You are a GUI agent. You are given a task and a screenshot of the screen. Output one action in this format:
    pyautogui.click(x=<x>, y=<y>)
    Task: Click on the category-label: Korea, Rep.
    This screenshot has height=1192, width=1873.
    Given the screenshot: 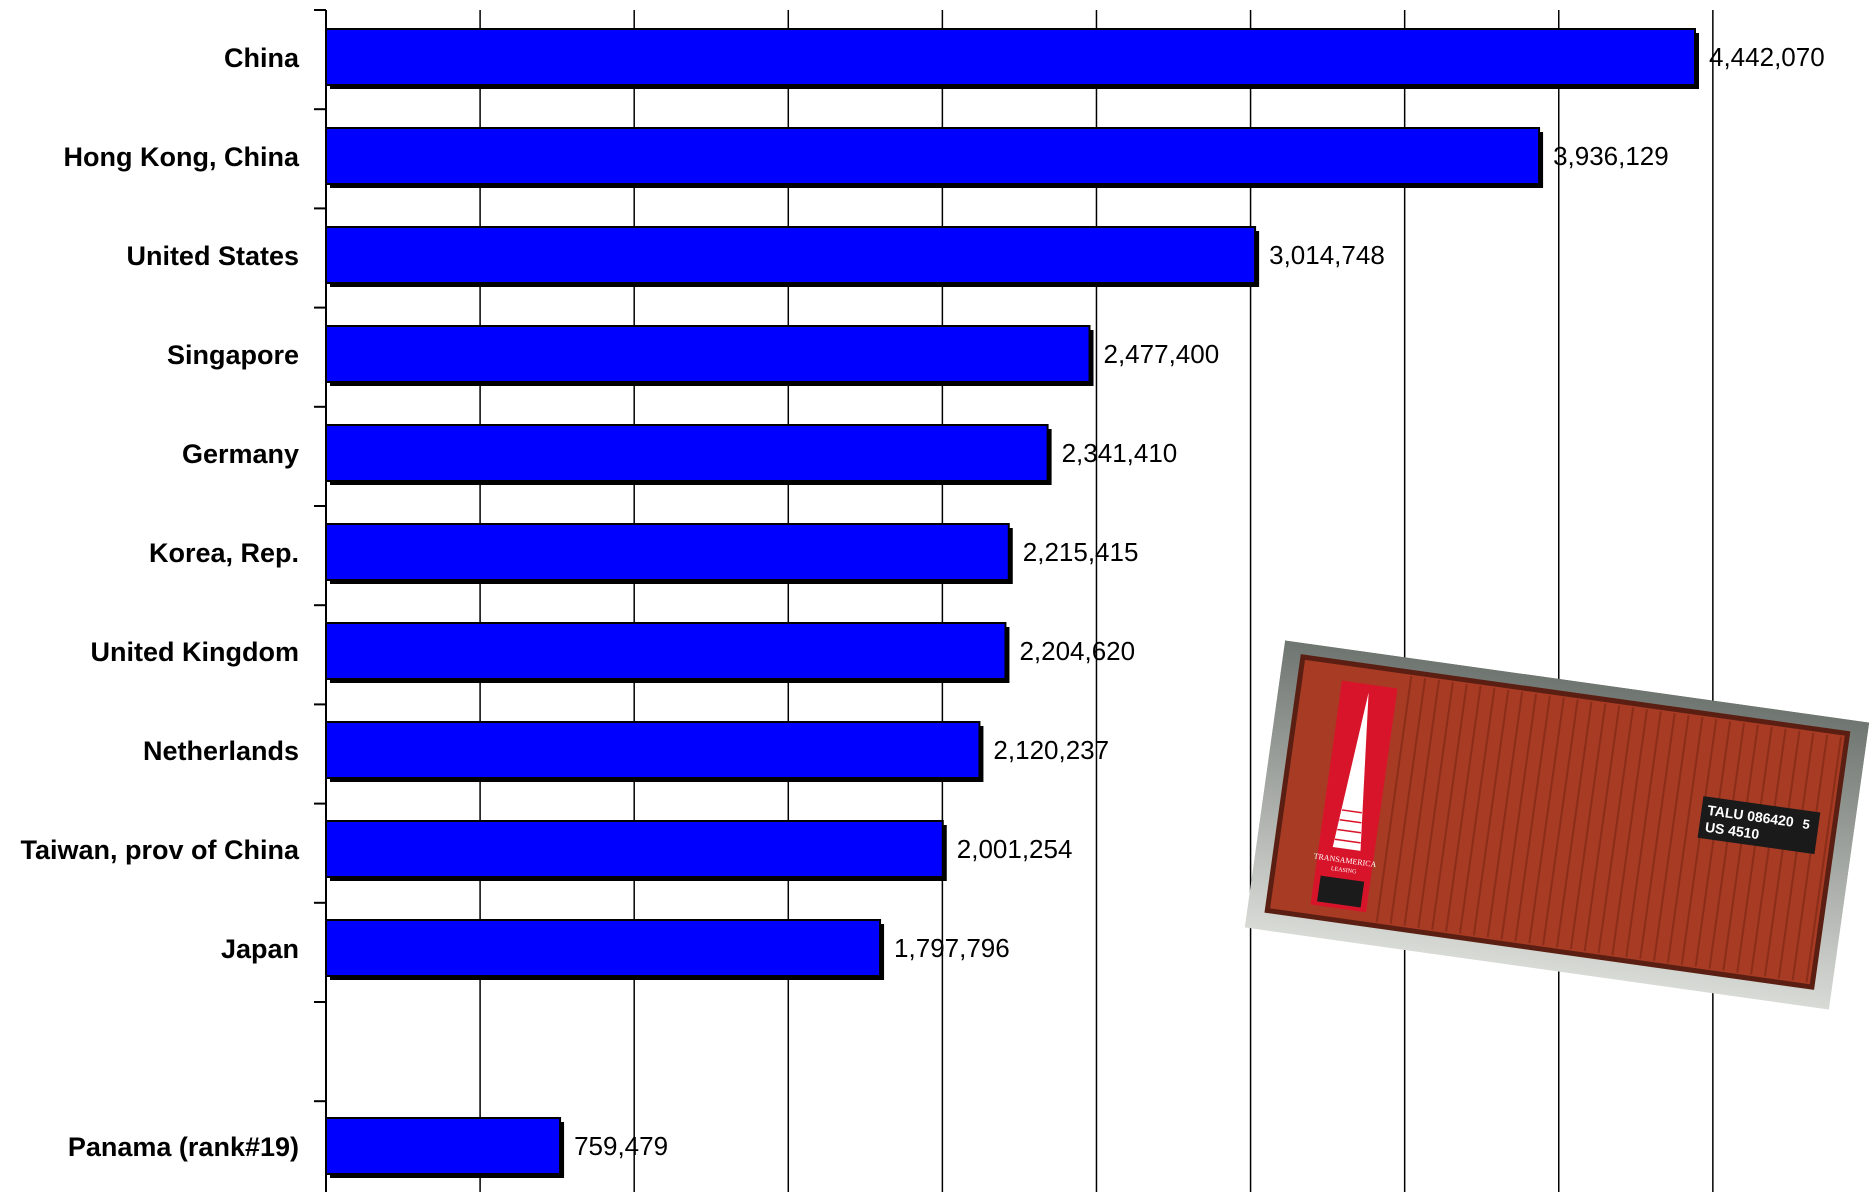 What is the action you would take?
    pyautogui.click(x=224, y=553)
    